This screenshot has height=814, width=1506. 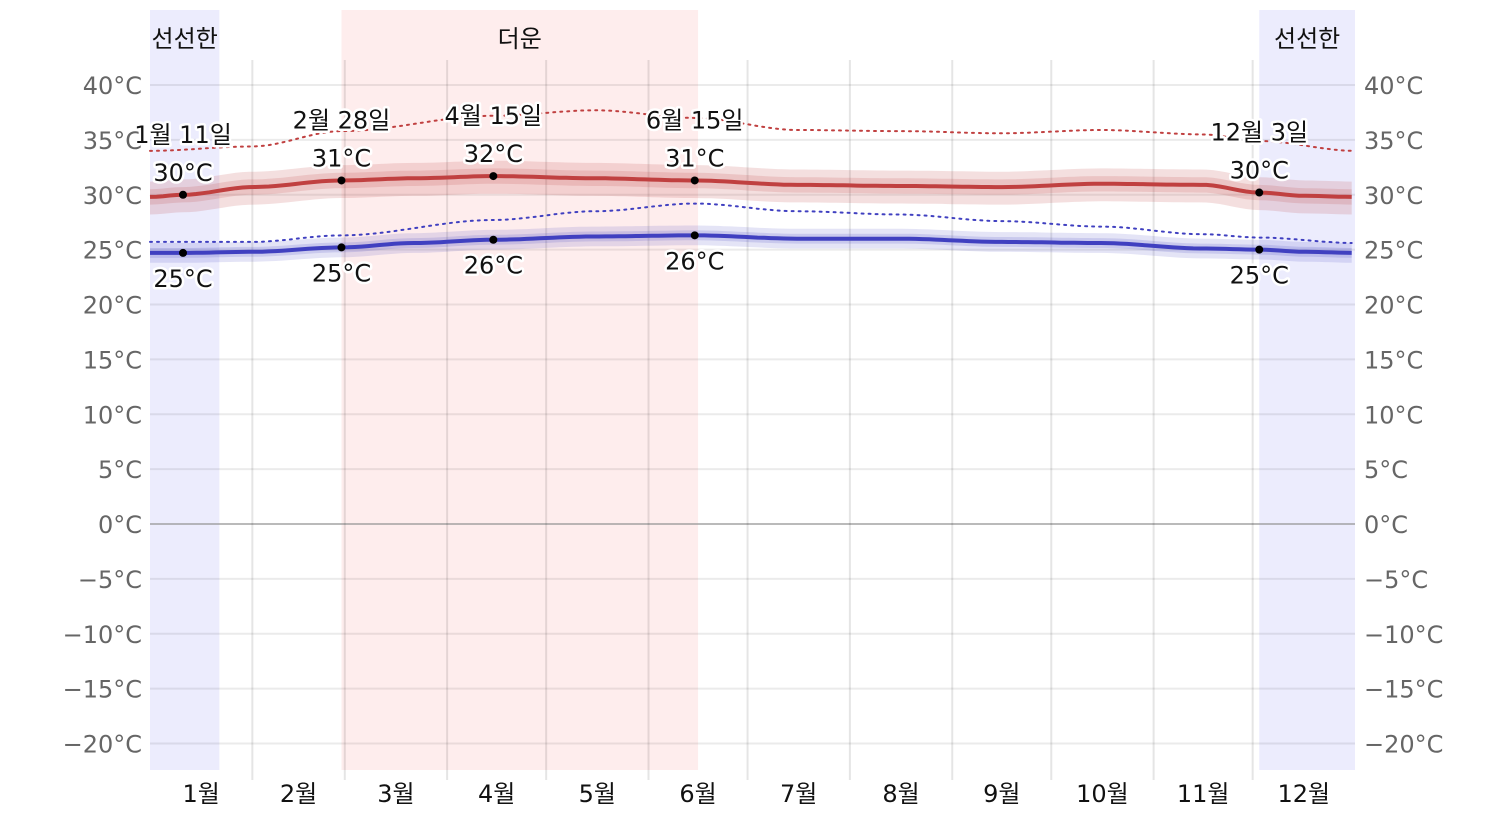 I want to click on annotation-high-temp: 32°C, so click(x=493, y=154).